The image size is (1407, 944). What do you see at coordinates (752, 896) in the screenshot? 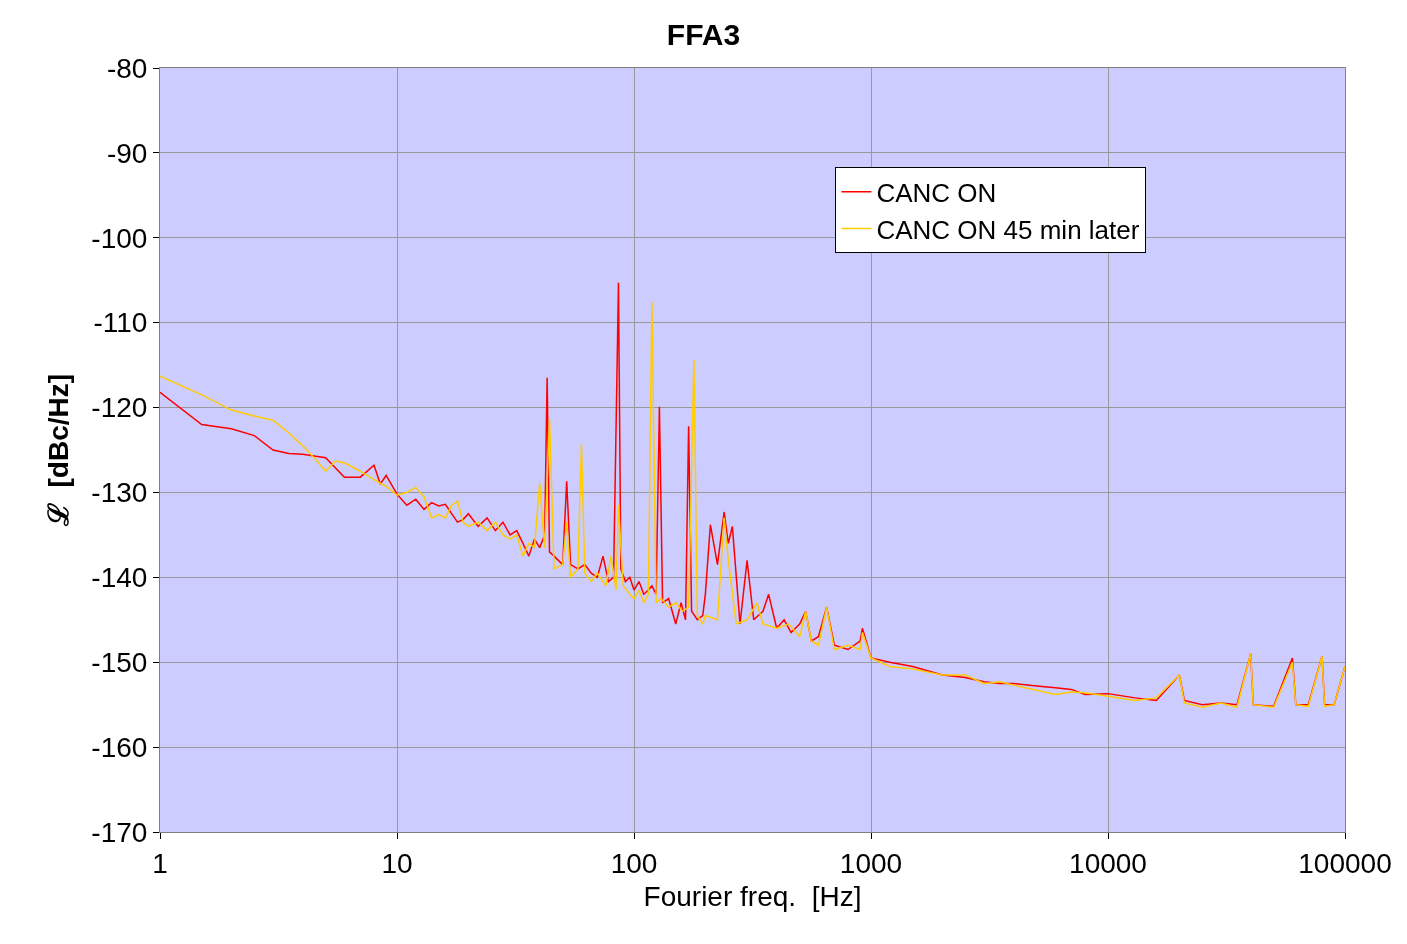
I see `x-axis-title: Fourier freq. [Hz]` at bounding box center [752, 896].